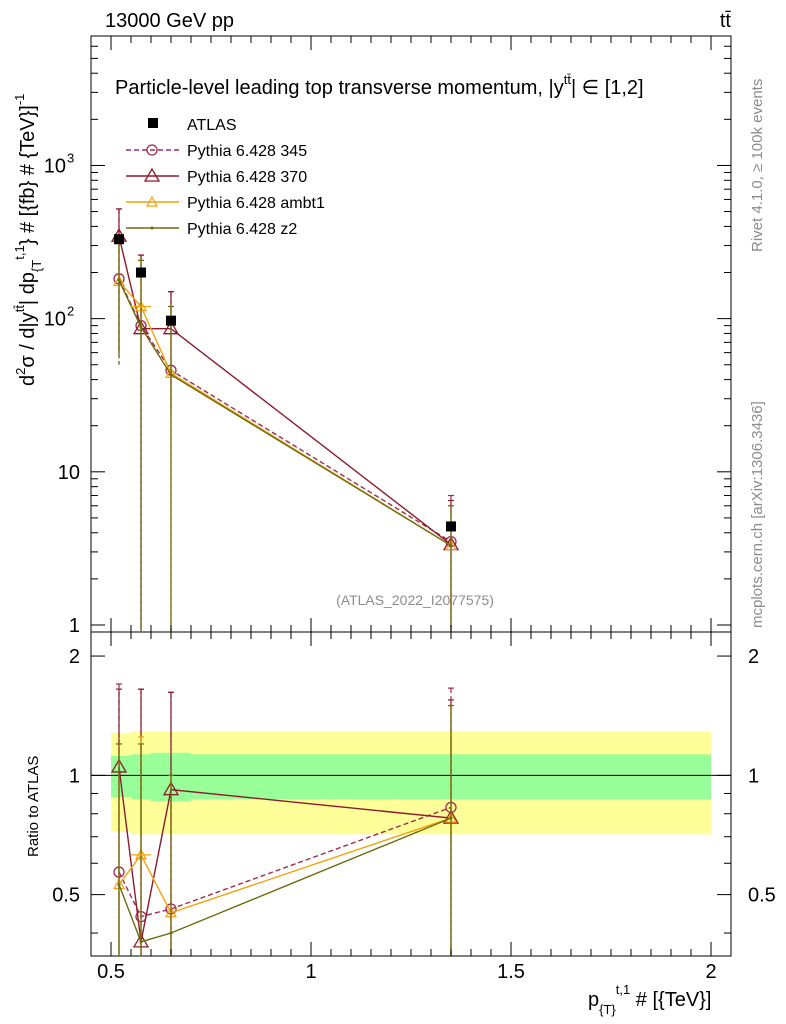 This screenshot has height=1024, width=786. What do you see at coordinates (623, 989) in the screenshot?
I see `xlabel-sup: t,1` at bounding box center [623, 989].